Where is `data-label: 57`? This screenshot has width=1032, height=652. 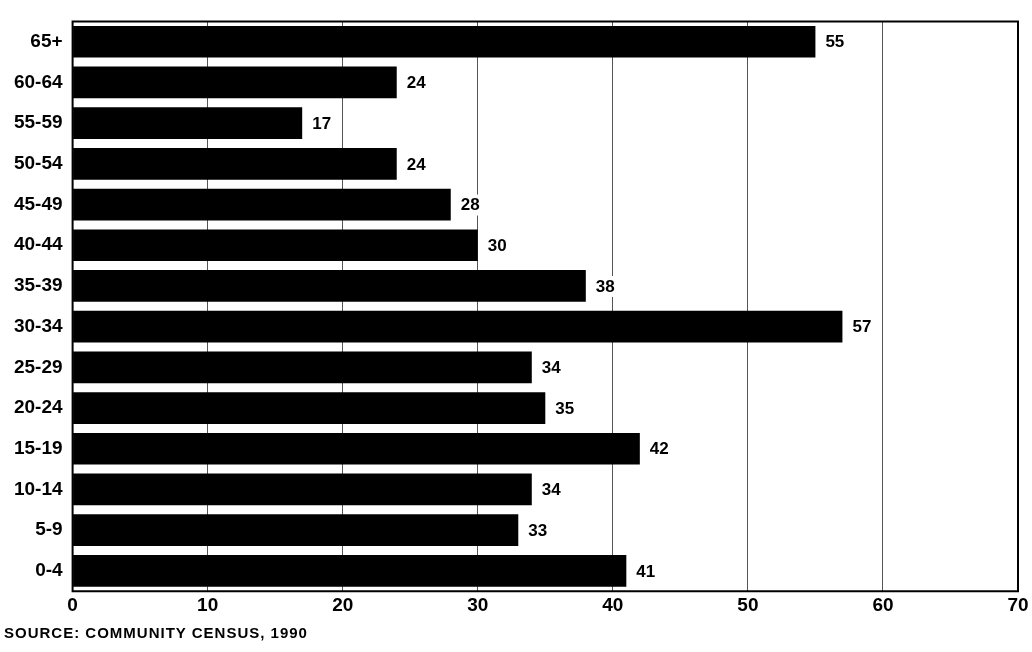 data-label: 57 is located at coordinates (862, 327).